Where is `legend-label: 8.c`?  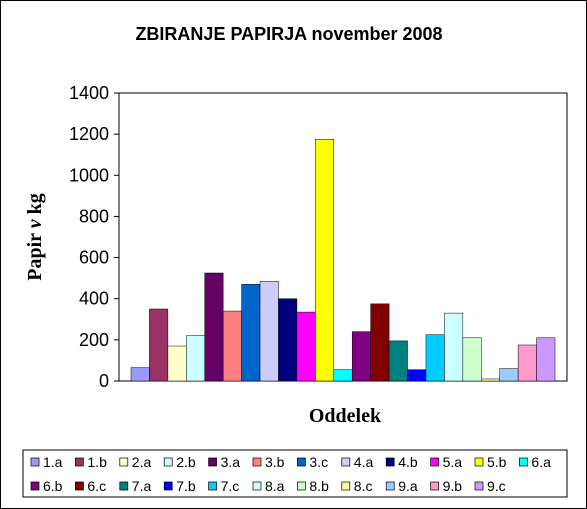 legend-label: 8.c is located at coordinates (363, 486).